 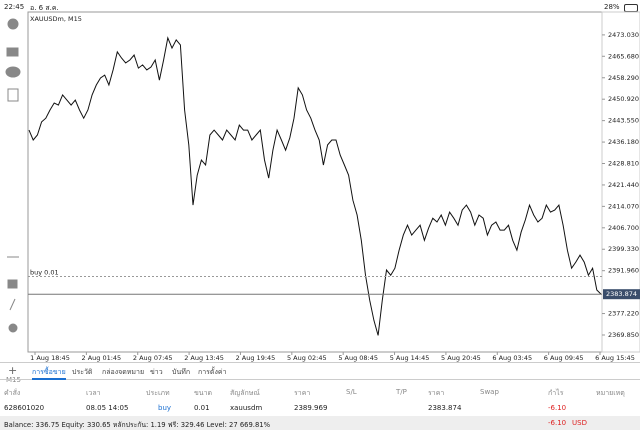 What do you see at coordinates (623, 185) in the screenshot?
I see `y-tick-label: 2421.440` at bounding box center [623, 185].